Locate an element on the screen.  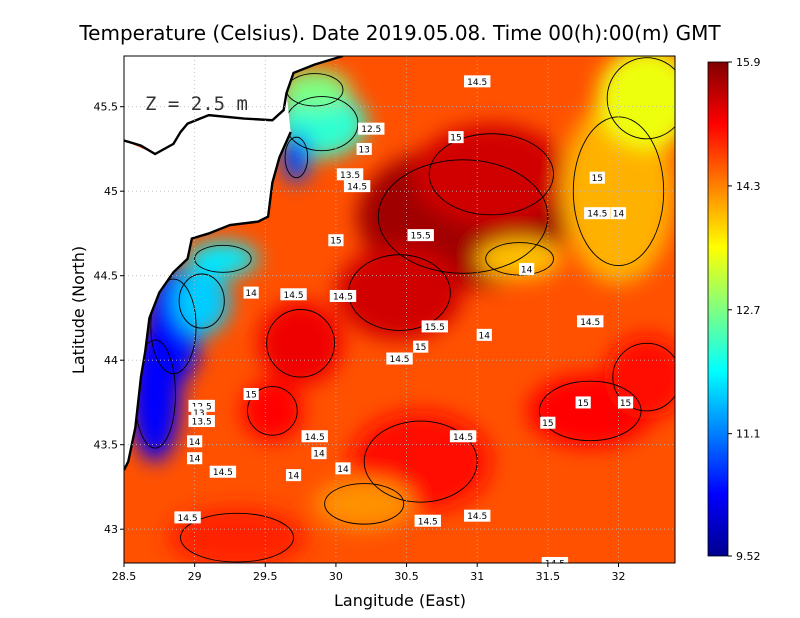
svg-text: 30.5 is located at coordinates (406, 576).